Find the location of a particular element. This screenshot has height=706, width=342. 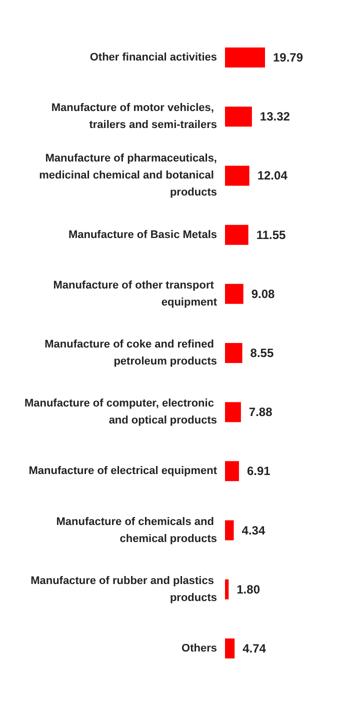

data-label: 7.88 is located at coordinates (260, 412).